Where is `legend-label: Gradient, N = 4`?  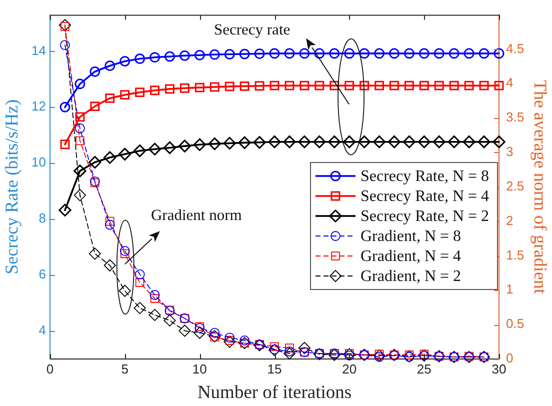
legend-label: Gradient, N = 4 is located at coordinates (411, 257).